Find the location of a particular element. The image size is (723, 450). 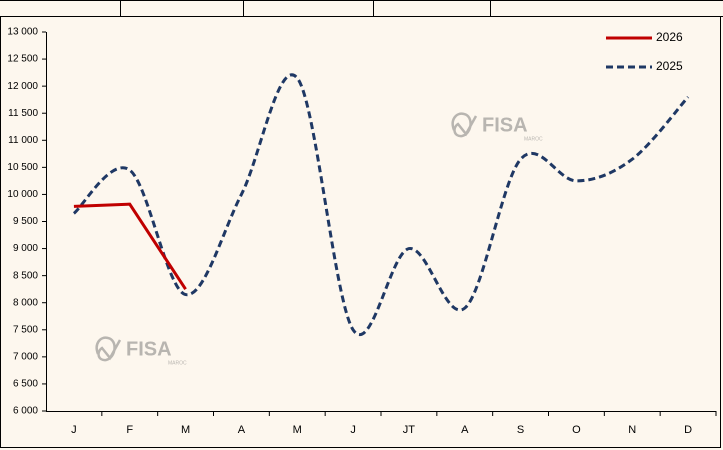

y-tick-label: 10 000 is located at coordinates (22, 194).